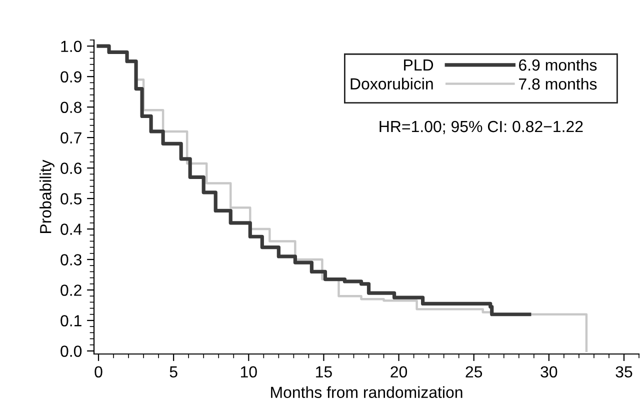  What do you see at coordinates (71, 168) in the screenshot?
I see `y-tick-label: 0.6` at bounding box center [71, 168].